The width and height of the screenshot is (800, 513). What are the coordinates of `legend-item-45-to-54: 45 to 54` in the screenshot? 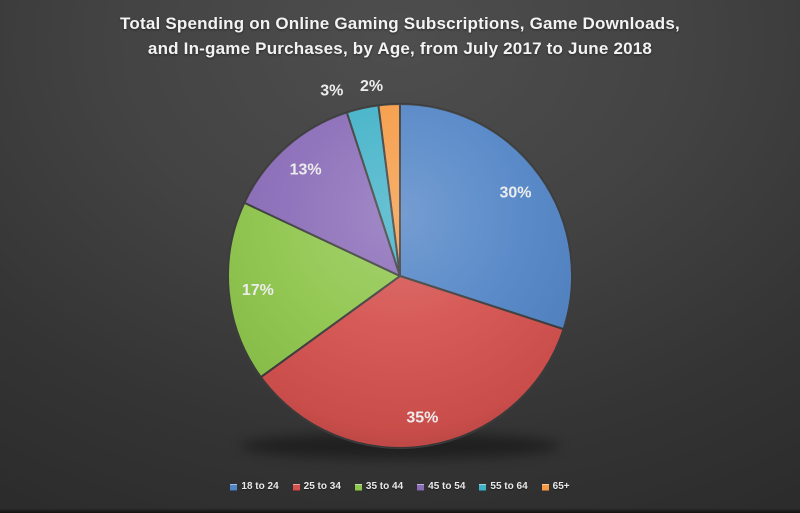 It's located at (441, 487).